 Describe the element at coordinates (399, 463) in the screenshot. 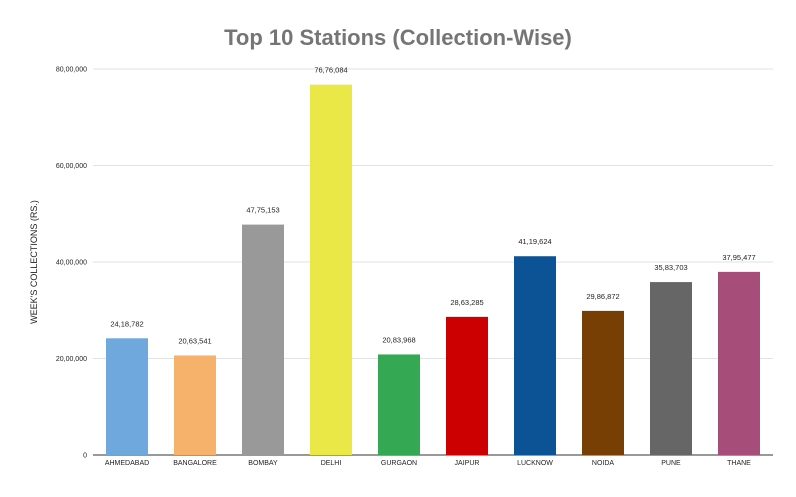

I see `x-tick-label: GURGAON` at that location.